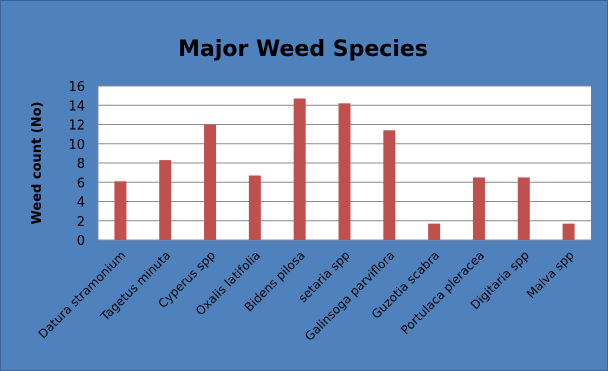  What do you see at coordinates (81, 222) in the screenshot?
I see `y-tick-label: 2` at bounding box center [81, 222].